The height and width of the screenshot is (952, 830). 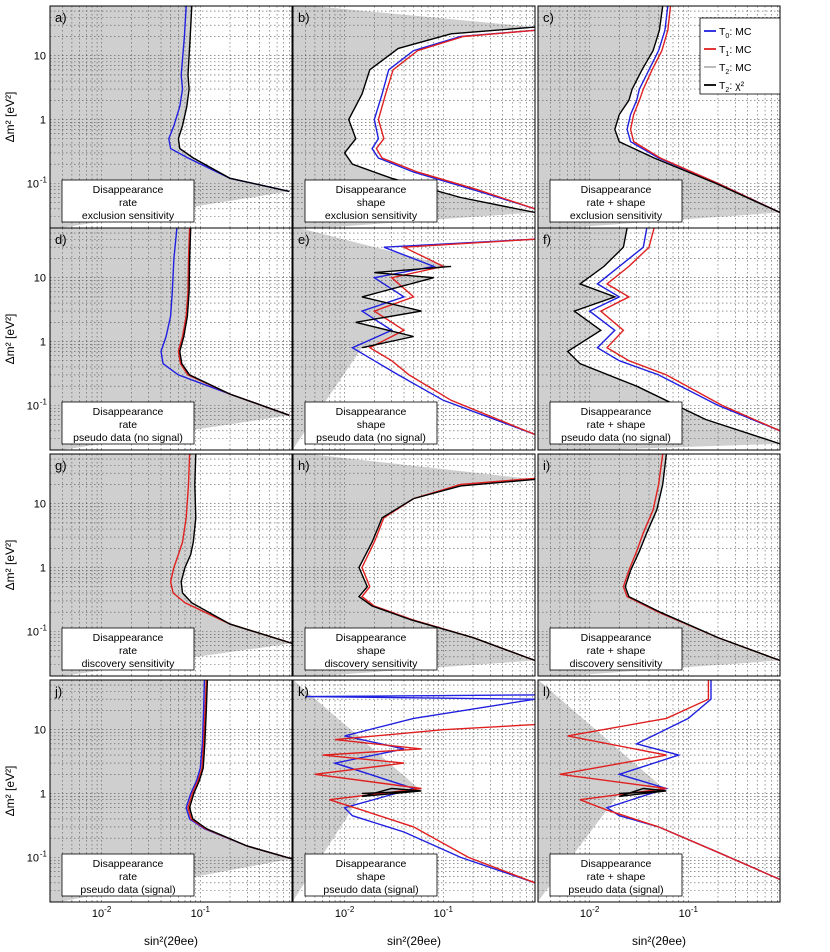 I want to click on legend-label: T2: χ², so click(x=732, y=87).